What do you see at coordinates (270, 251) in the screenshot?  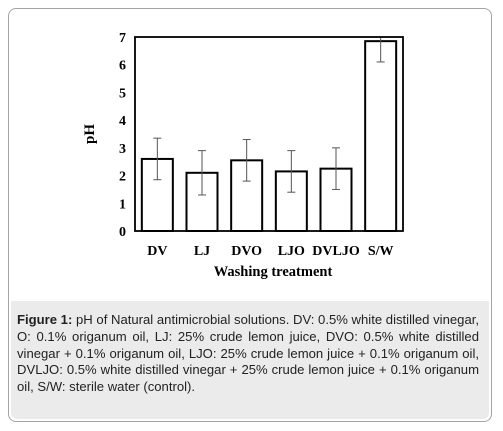 I see `x-tick-labels: DV LJ DVO LJO DVLJO S/W` at bounding box center [270, 251].